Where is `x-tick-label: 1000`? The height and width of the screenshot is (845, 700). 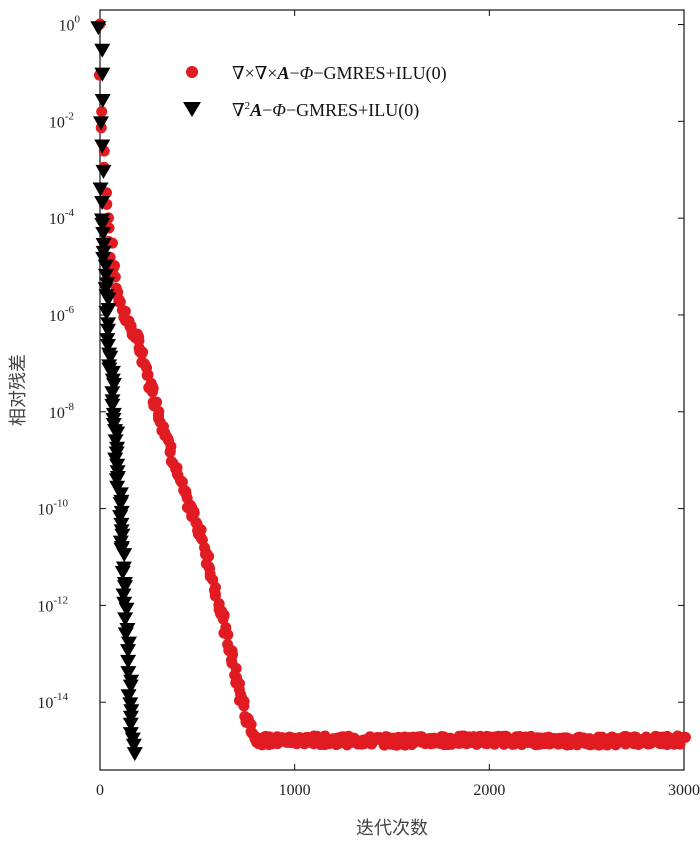
x-tick-label: 1000 is located at coordinates (295, 790).